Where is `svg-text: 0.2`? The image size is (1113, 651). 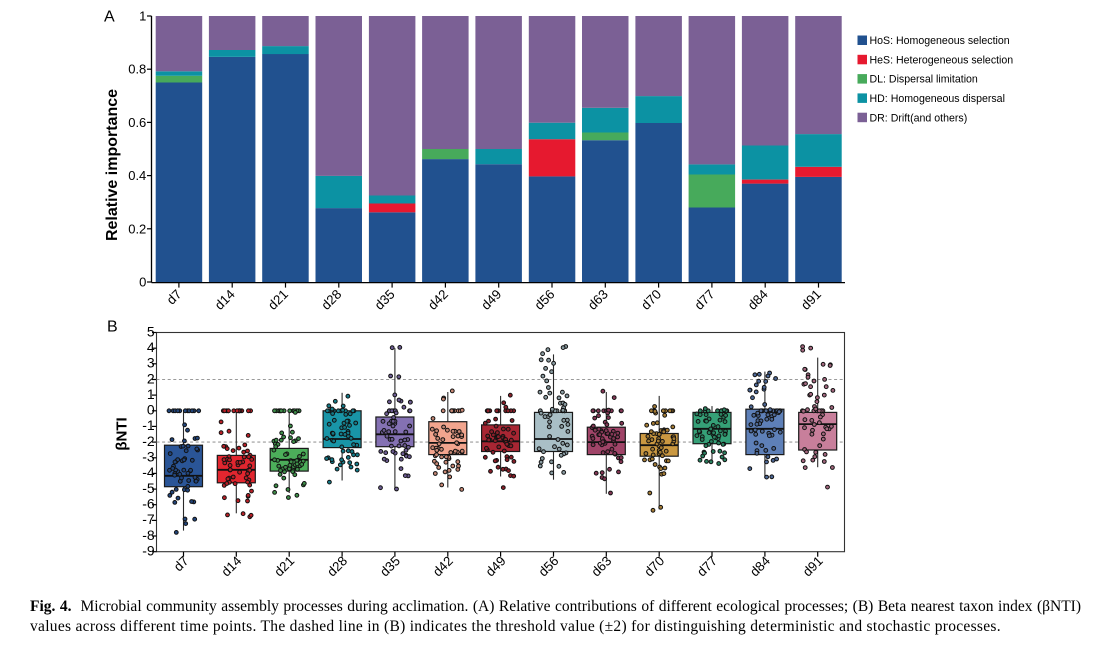 svg-text: 0.2 is located at coordinates (137, 228).